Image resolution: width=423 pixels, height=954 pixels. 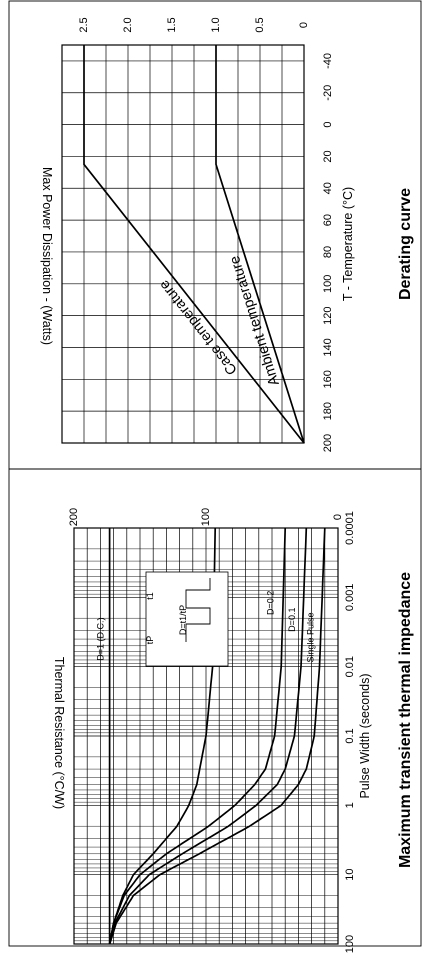 I want to click on x-tick-label: 0.01, so click(x=350, y=666).